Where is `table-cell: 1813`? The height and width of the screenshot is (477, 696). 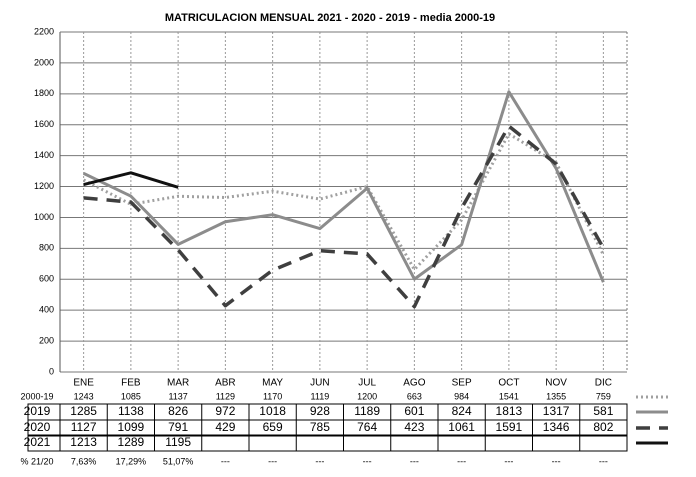 table-cell: 1813 is located at coordinates (509, 411).